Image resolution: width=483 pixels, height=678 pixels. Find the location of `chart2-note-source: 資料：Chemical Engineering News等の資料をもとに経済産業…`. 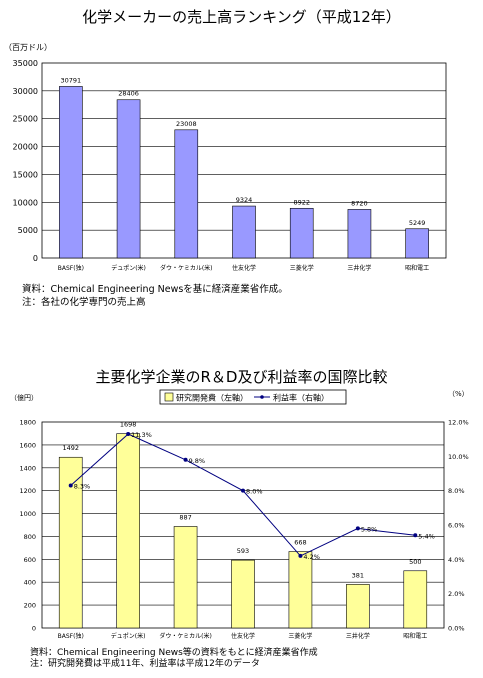

chart2-note-source: 資料：Chemical Engineering News等の資料をもとに経済産業… is located at coordinates (174, 653).